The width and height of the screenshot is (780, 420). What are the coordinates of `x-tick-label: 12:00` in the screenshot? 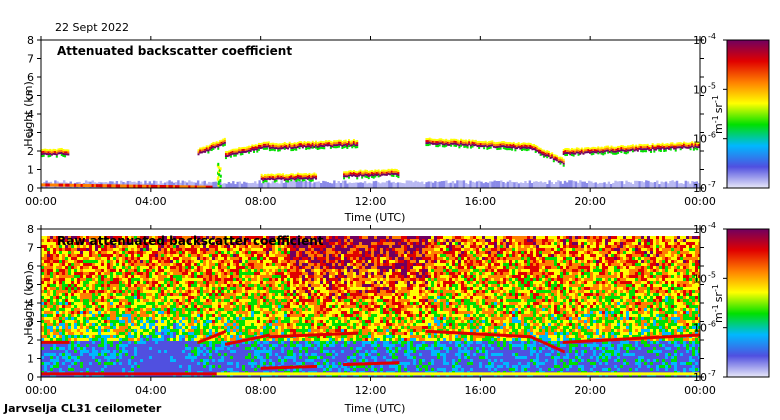 It's located at (371, 201).